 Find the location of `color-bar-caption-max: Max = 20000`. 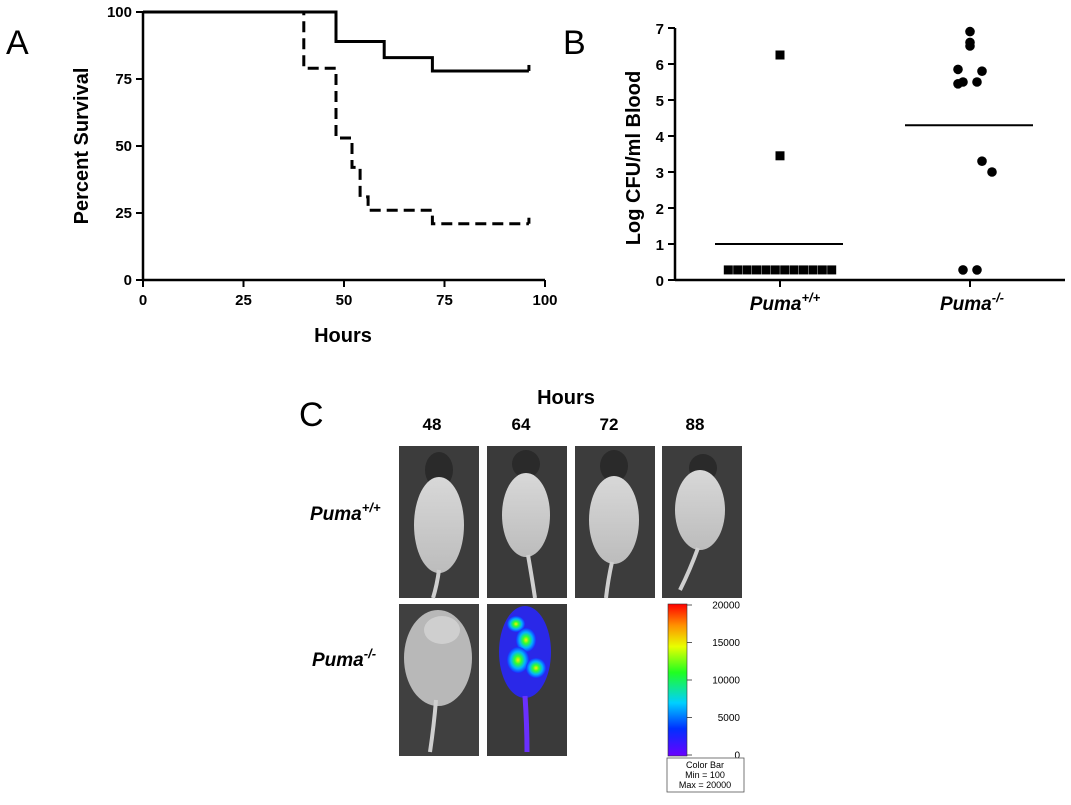

color-bar-caption-max: Max = 20000 is located at coordinates (705, 785).